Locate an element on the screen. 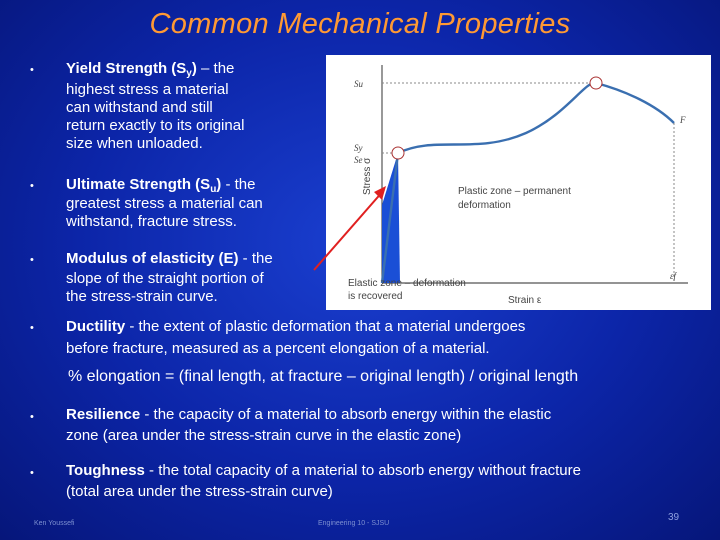 The width and height of the screenshot is (720, 540). term-subscript: u is located at coordinates (213, 189).